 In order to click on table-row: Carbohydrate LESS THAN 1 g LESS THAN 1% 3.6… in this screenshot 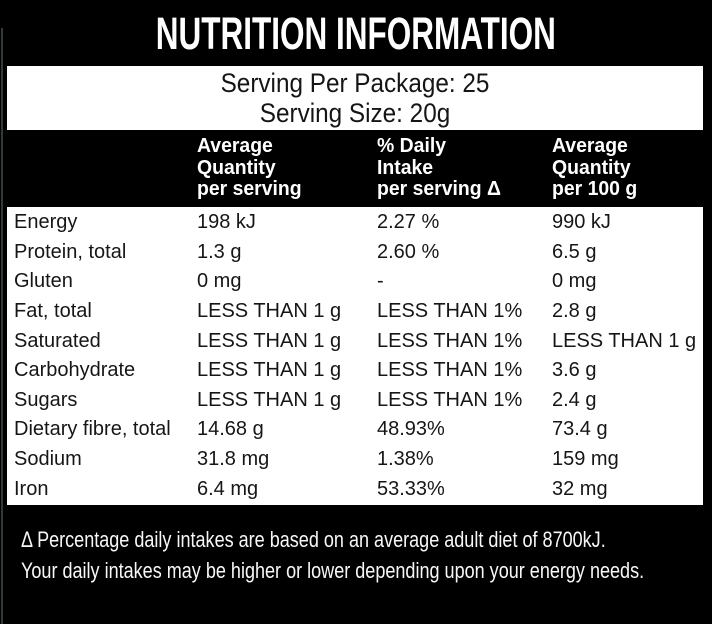, I will do `click(358, 371)`.